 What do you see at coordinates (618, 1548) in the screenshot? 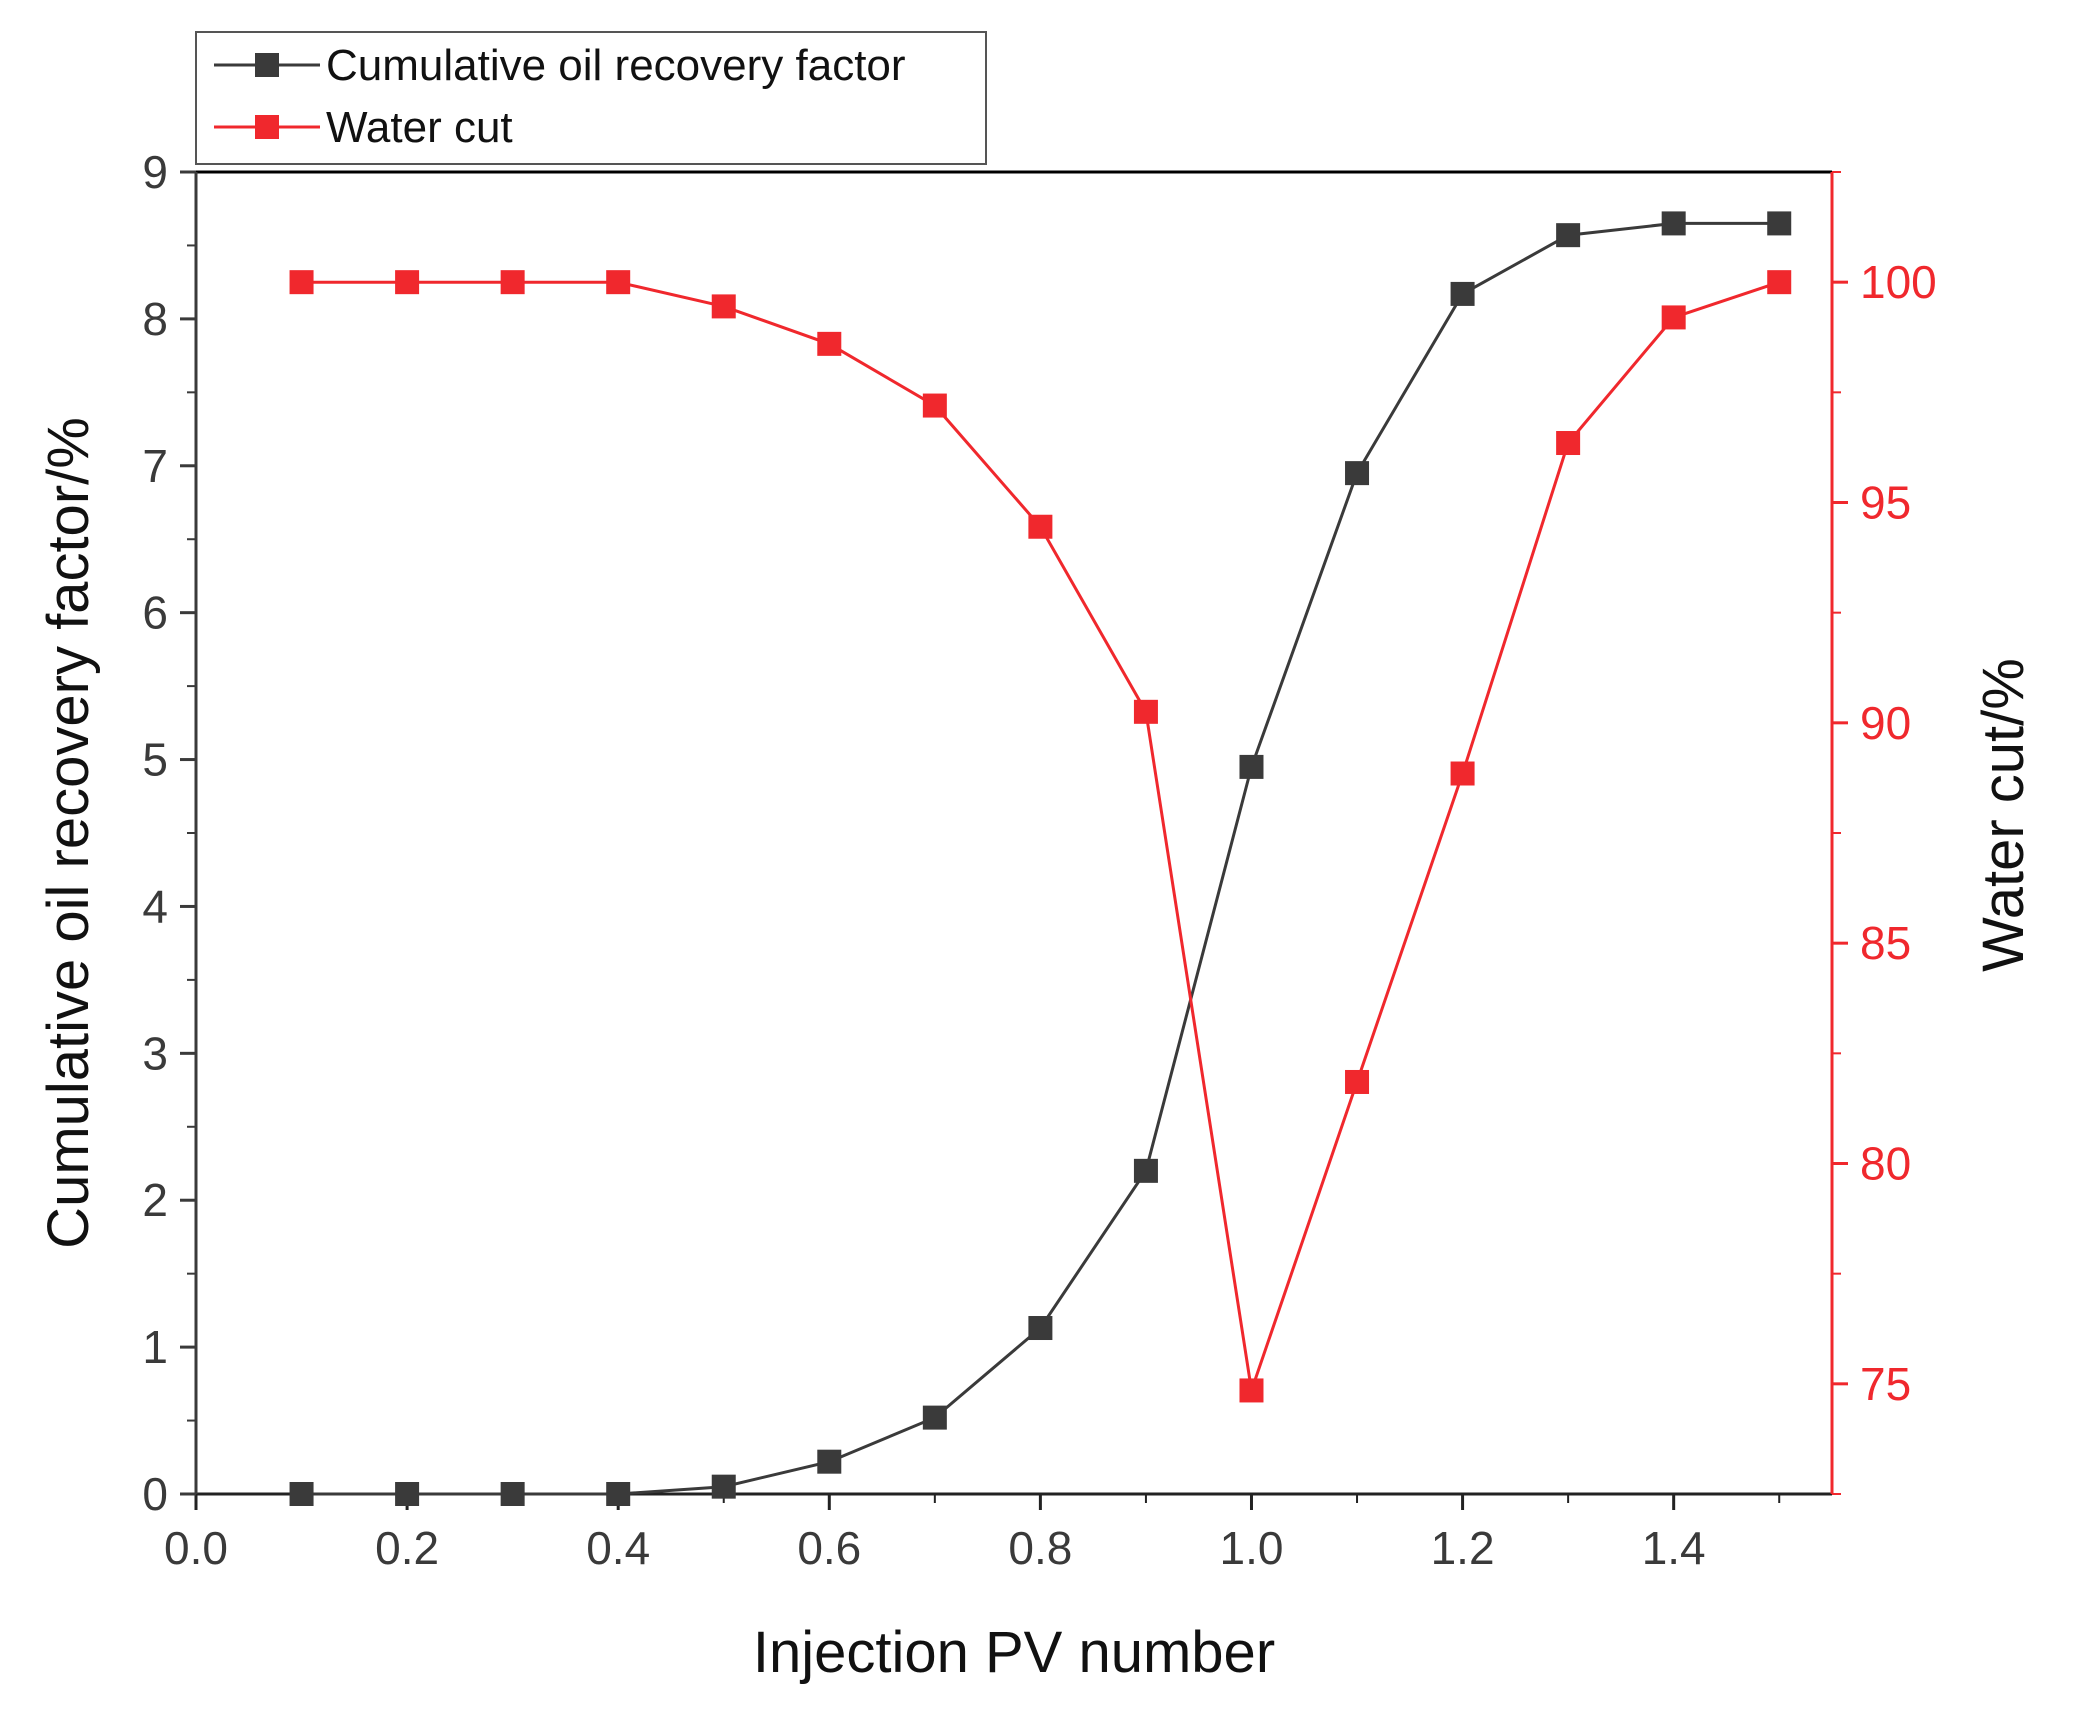
I see `x-tick-label: 0.4` at bounding box center [618, 1548].